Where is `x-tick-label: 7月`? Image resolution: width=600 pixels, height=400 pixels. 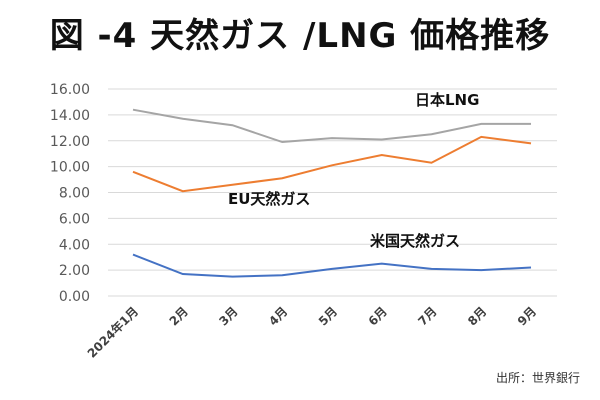 x-tick-label: 7月 is located at coordinates (427, 316).